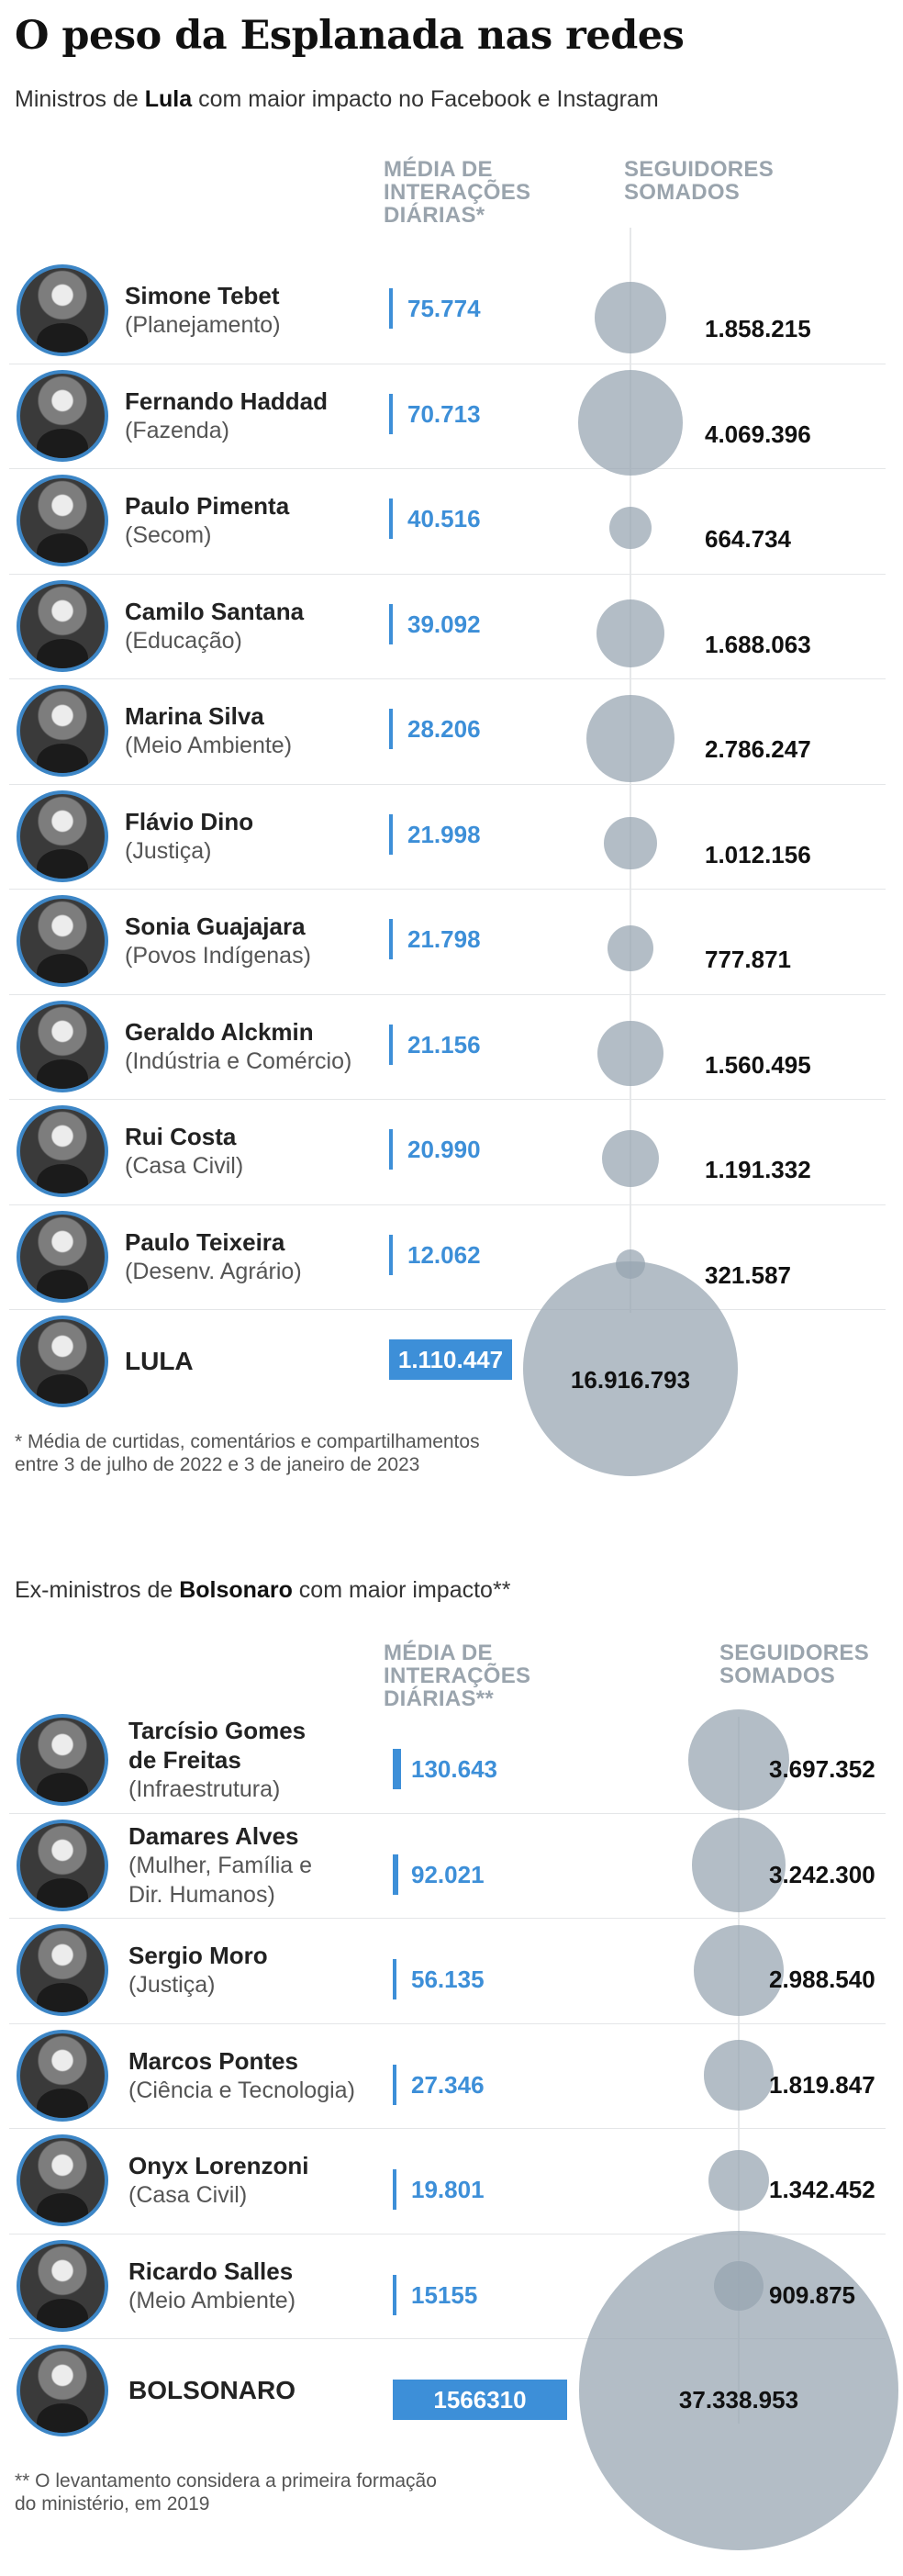  What do you see at coordinates (209, 746) in the screenshot?
I see `ministry-marina-silva: (Meio Ambiente)` at bounding box center [209, 746].